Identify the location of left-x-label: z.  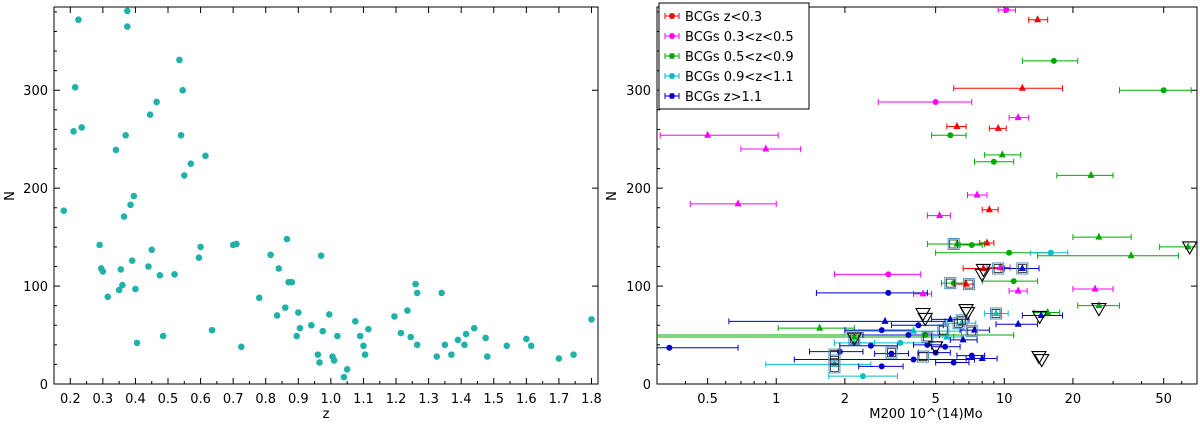
(326, 414).